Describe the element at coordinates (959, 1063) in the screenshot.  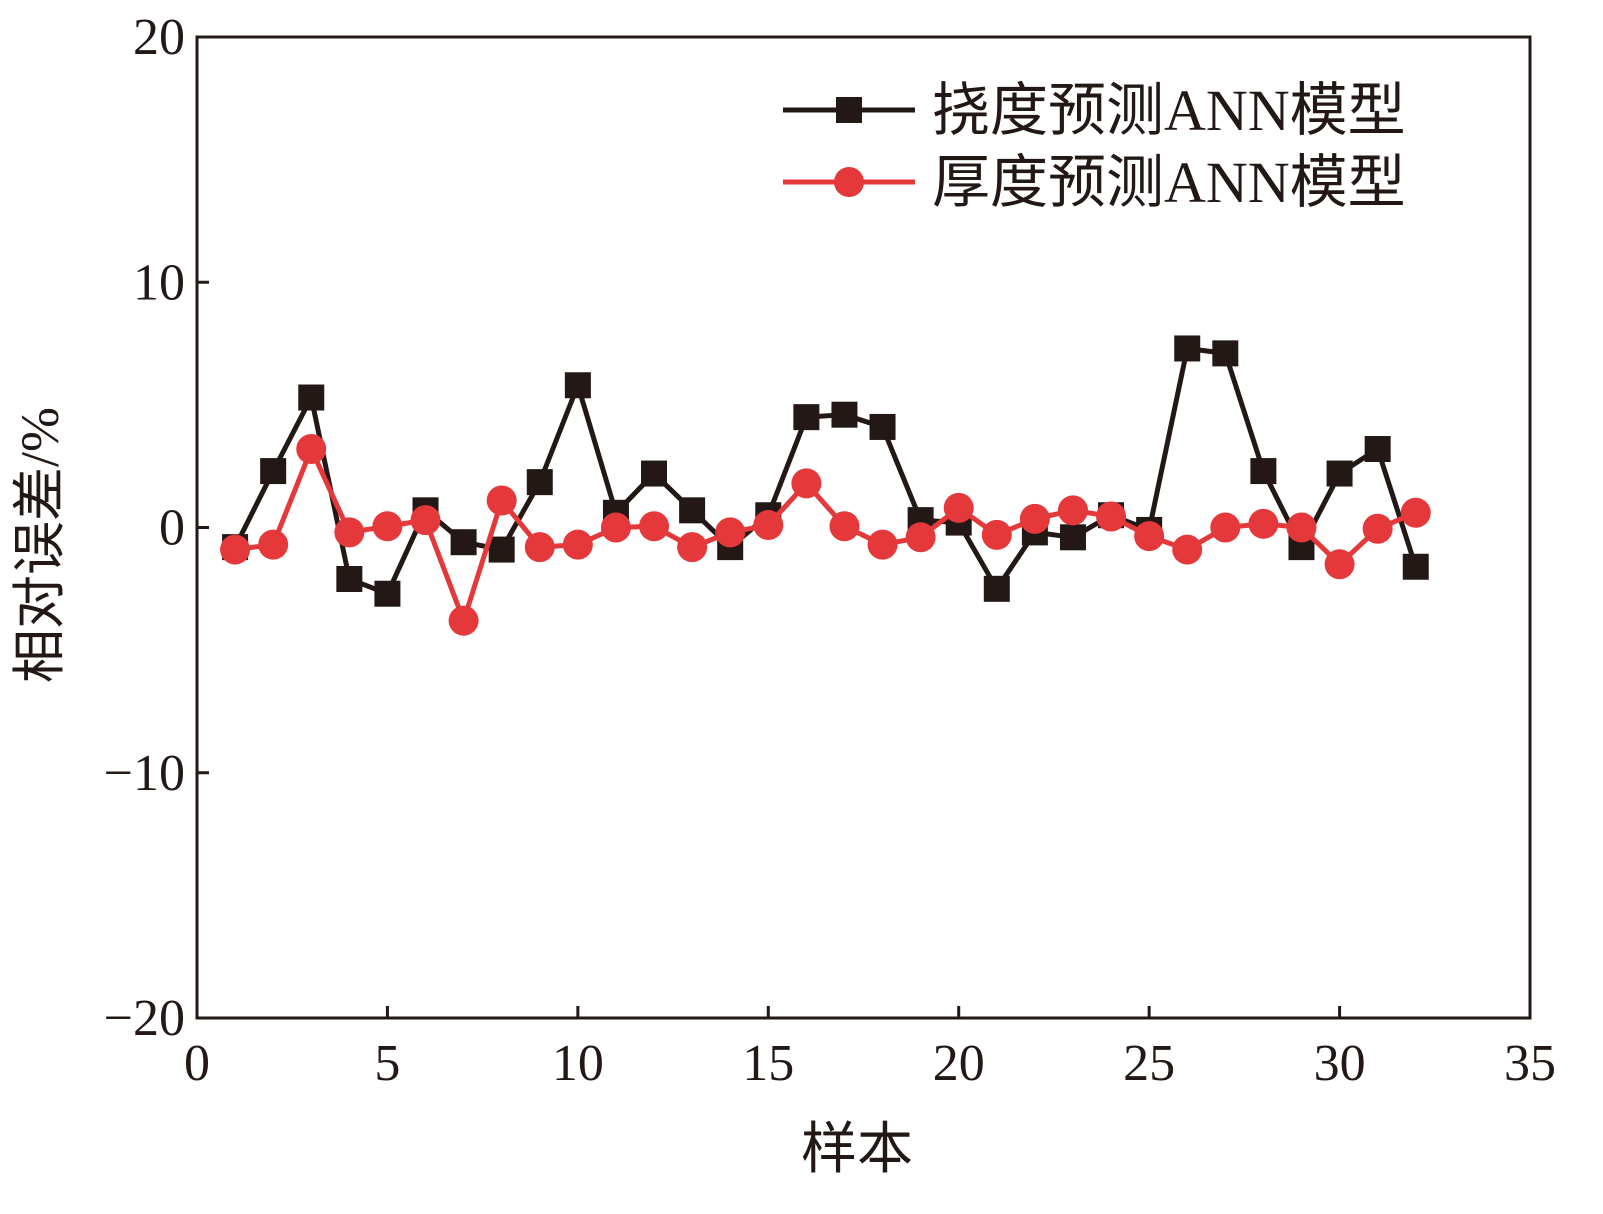
I see `x-tick-label: 20` at that location.